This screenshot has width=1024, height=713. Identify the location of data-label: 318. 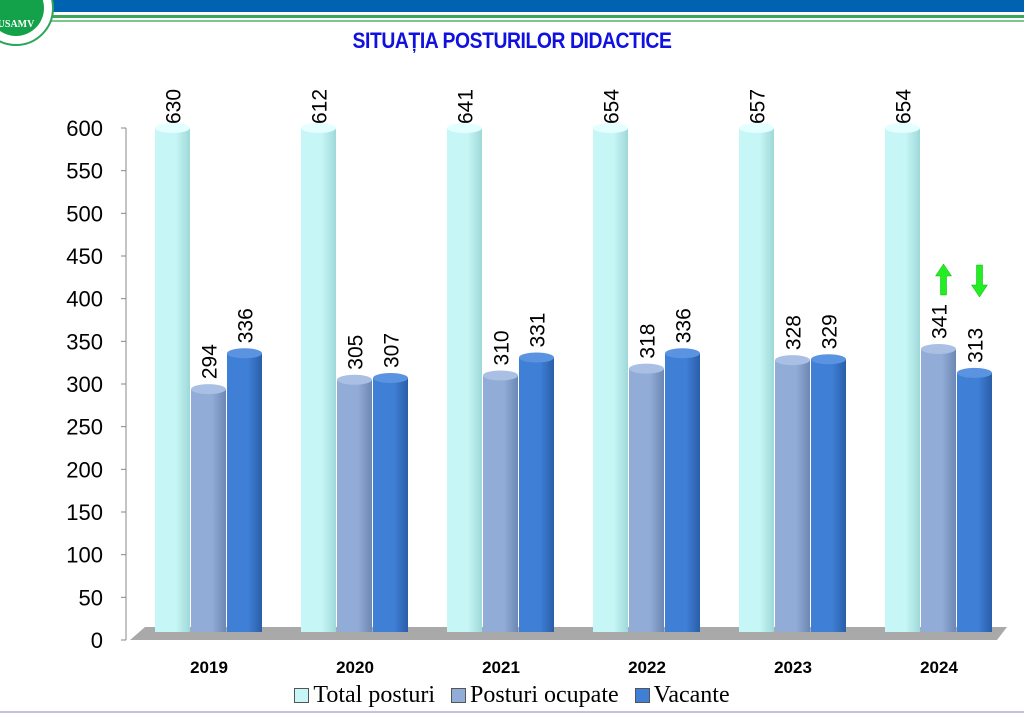
(648, 341).